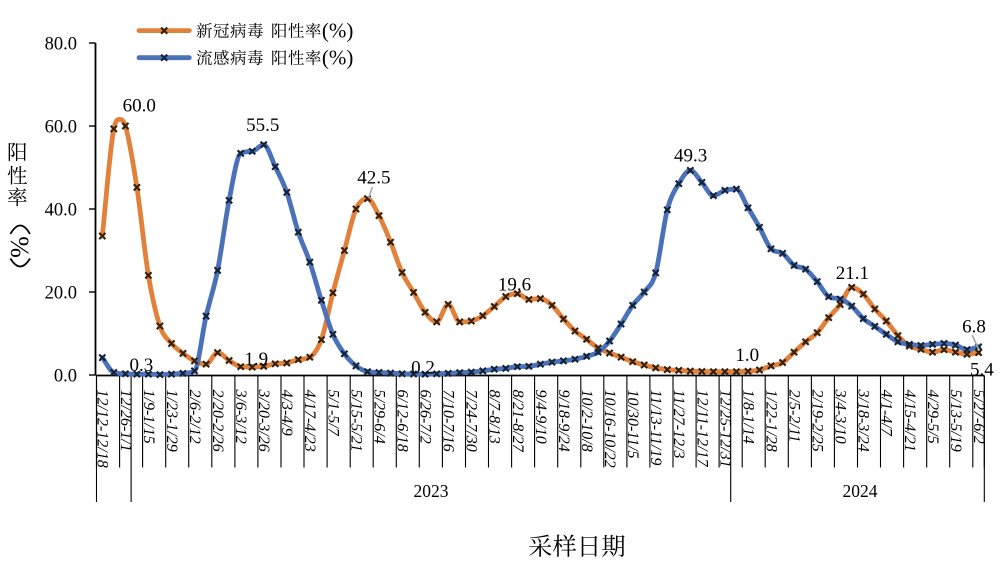 The width and height of the screenshot is (1008, 580). What do you see at coordinates (609, 429) in the screenshot?
I see `svg-text: 10/16-10/22` at bounding box center [609, 429].